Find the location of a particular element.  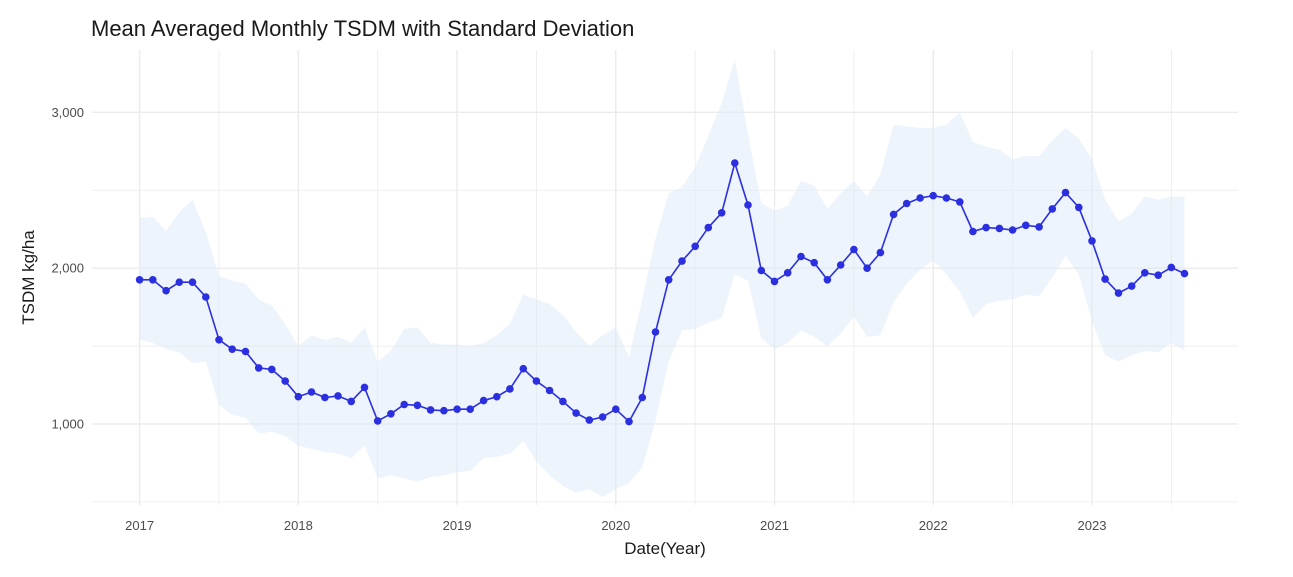

x-tick-label: 2021 is located at coordinates (774, 525).